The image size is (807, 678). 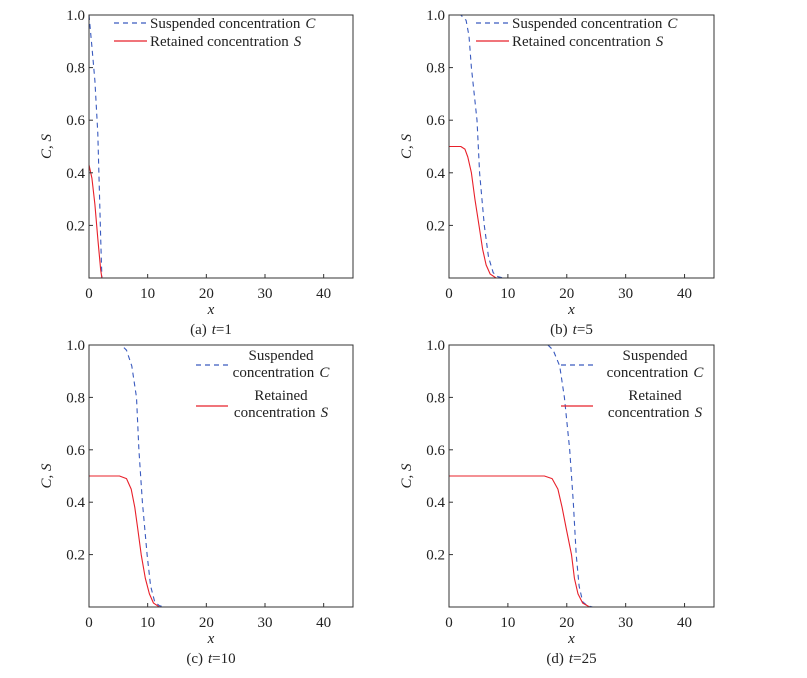 What do you see at coordinates (589, 330) in the screenshot?
I see `caption-value: 5` at bounding box center [589, 330].